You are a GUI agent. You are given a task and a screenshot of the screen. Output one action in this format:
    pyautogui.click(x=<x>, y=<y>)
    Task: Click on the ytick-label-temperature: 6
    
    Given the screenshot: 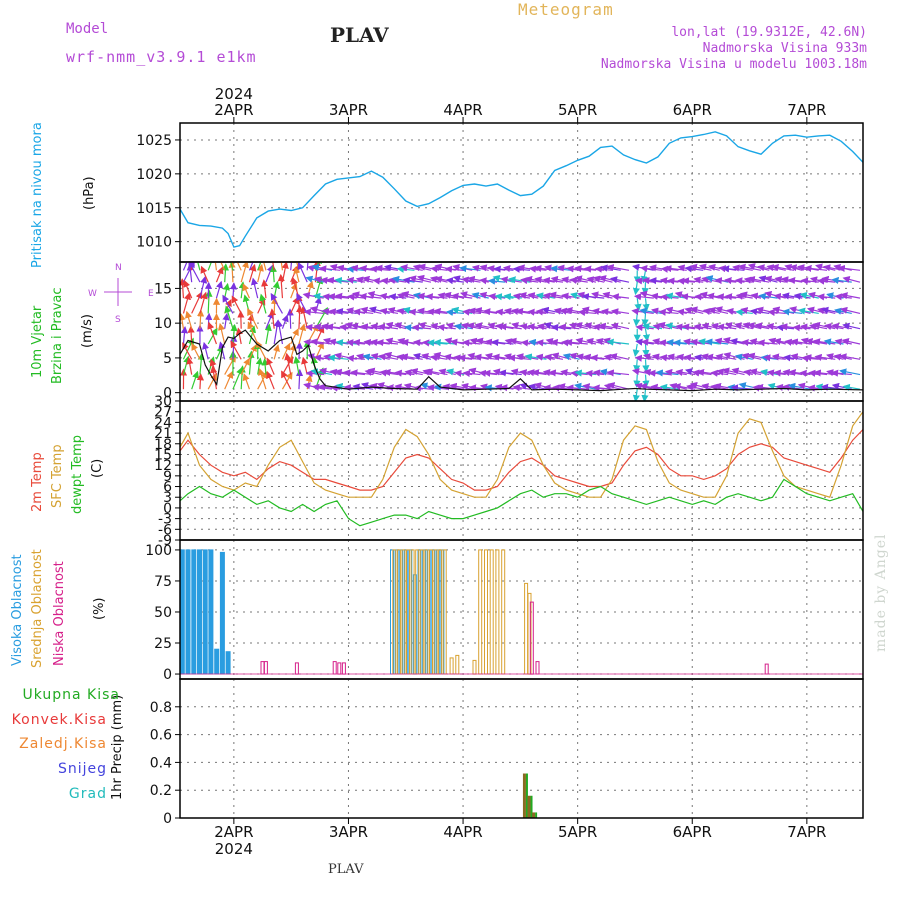 What is the action you would take?
    pyautogui.click(x=167, y=488)
    